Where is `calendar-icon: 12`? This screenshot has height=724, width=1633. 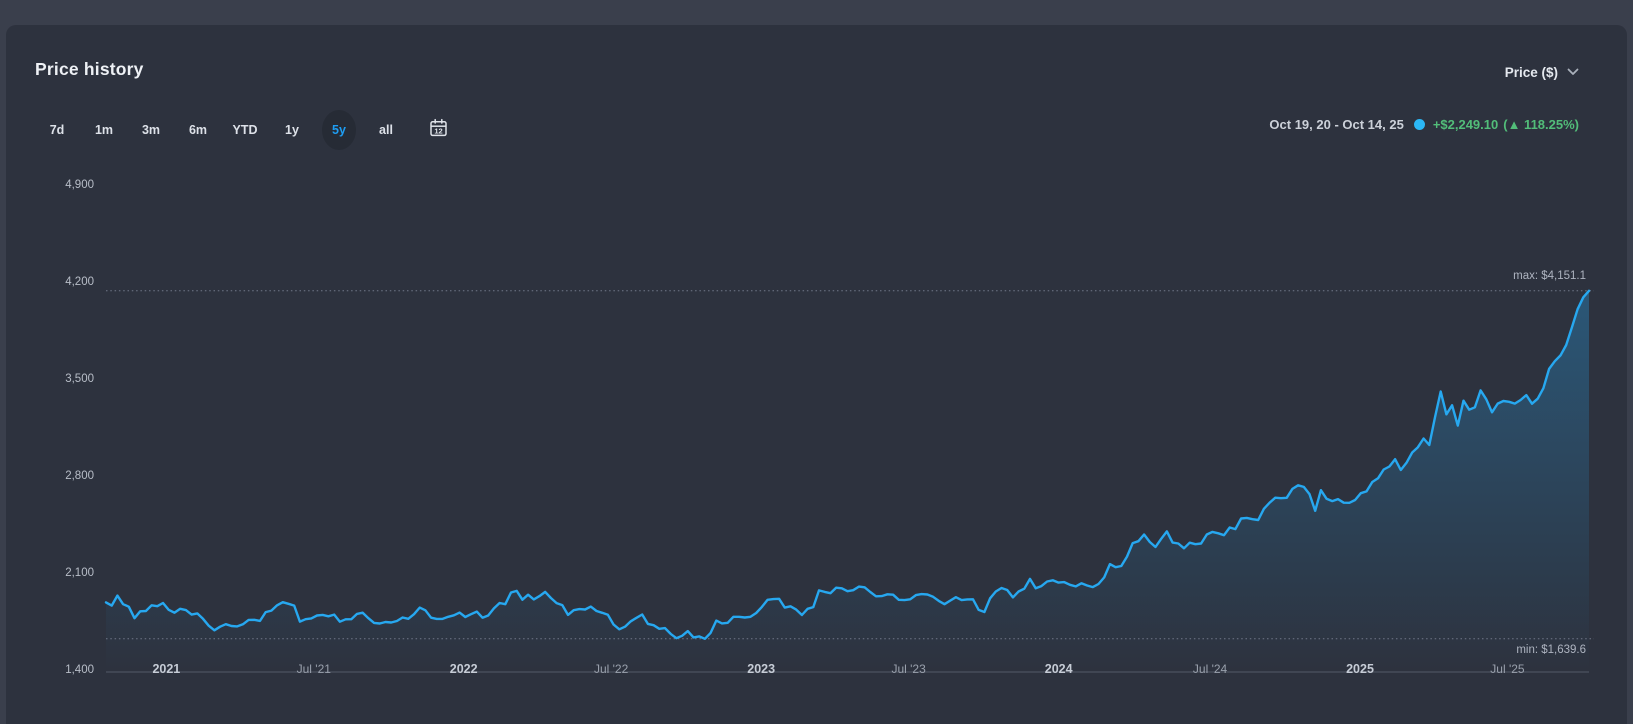 calendar-icon: 12 is located at coordinates (438, 127).